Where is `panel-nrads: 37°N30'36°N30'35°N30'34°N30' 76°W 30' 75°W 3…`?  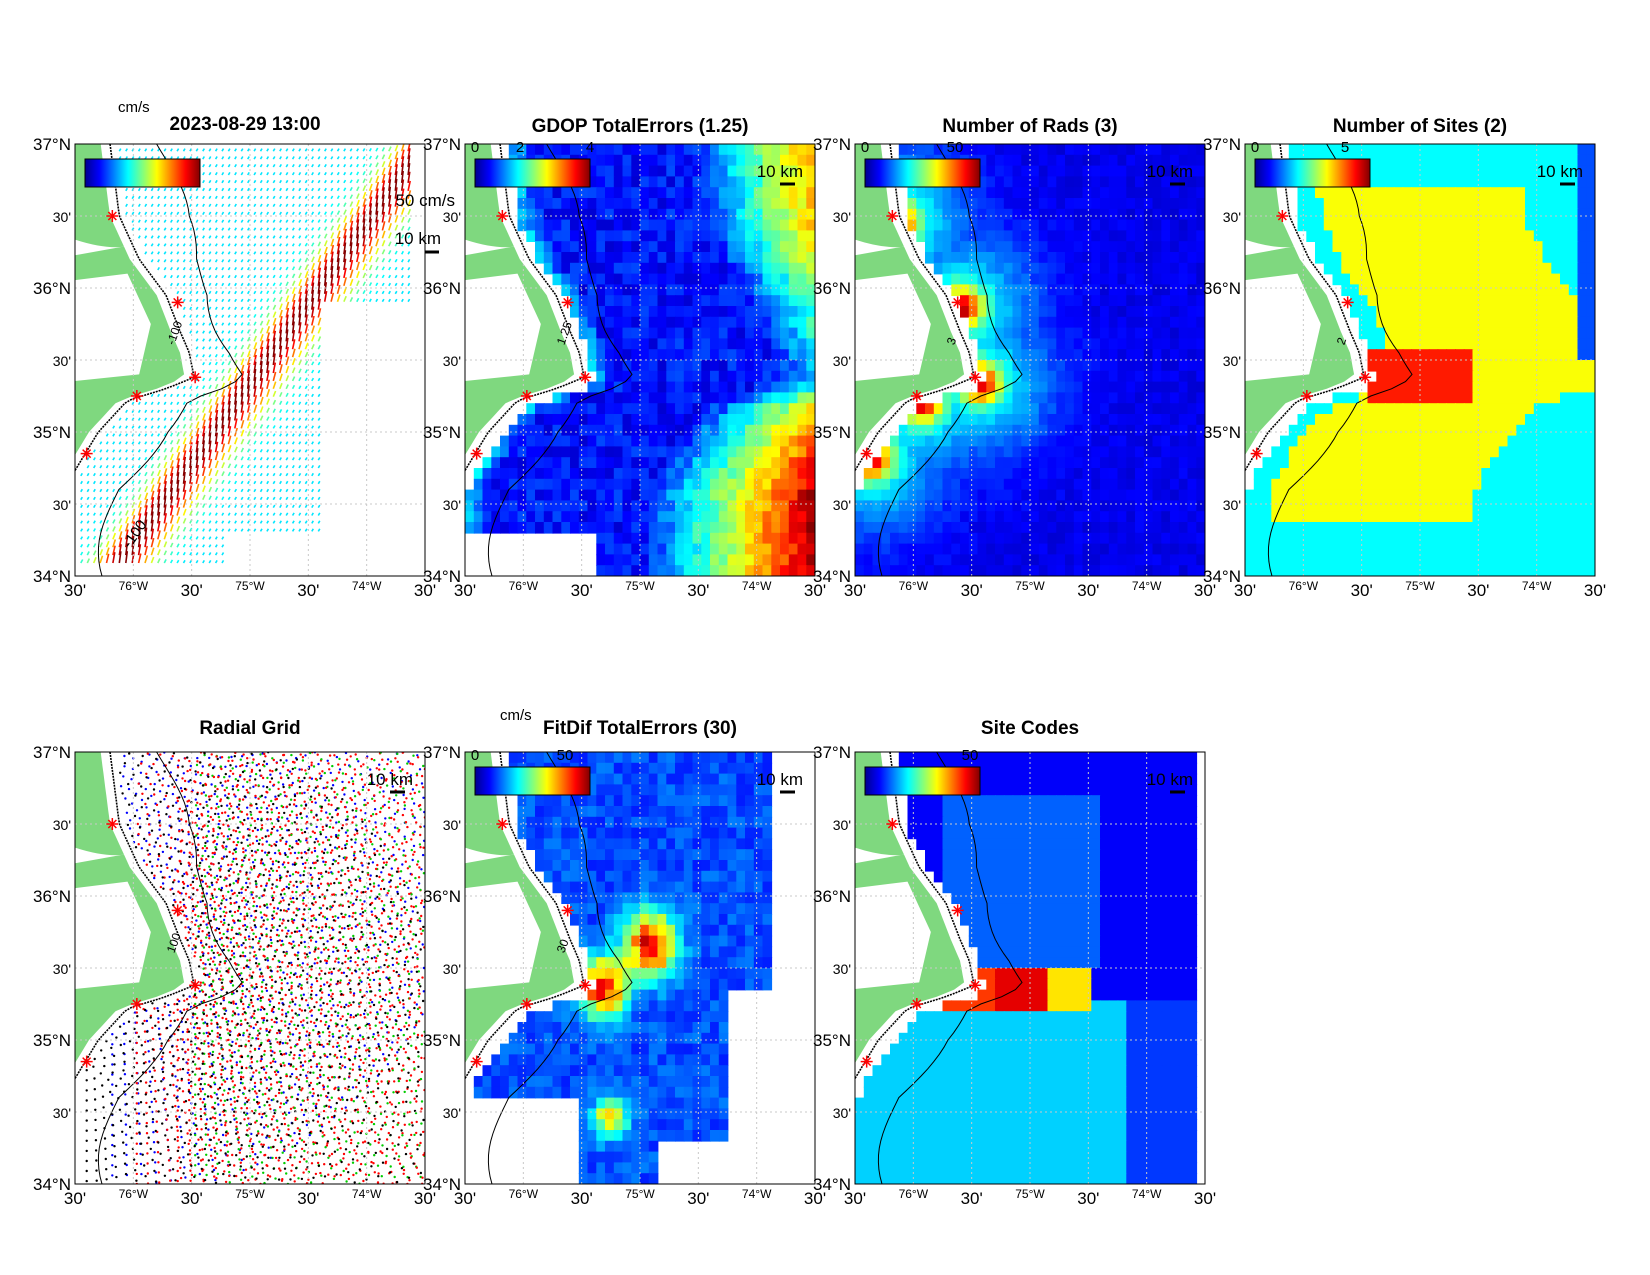 panel-nrads: 37°N30'36°N30'35°N30'34°N30' 76°W 30' 75°W 3… is located at coordinates (1014, 358).